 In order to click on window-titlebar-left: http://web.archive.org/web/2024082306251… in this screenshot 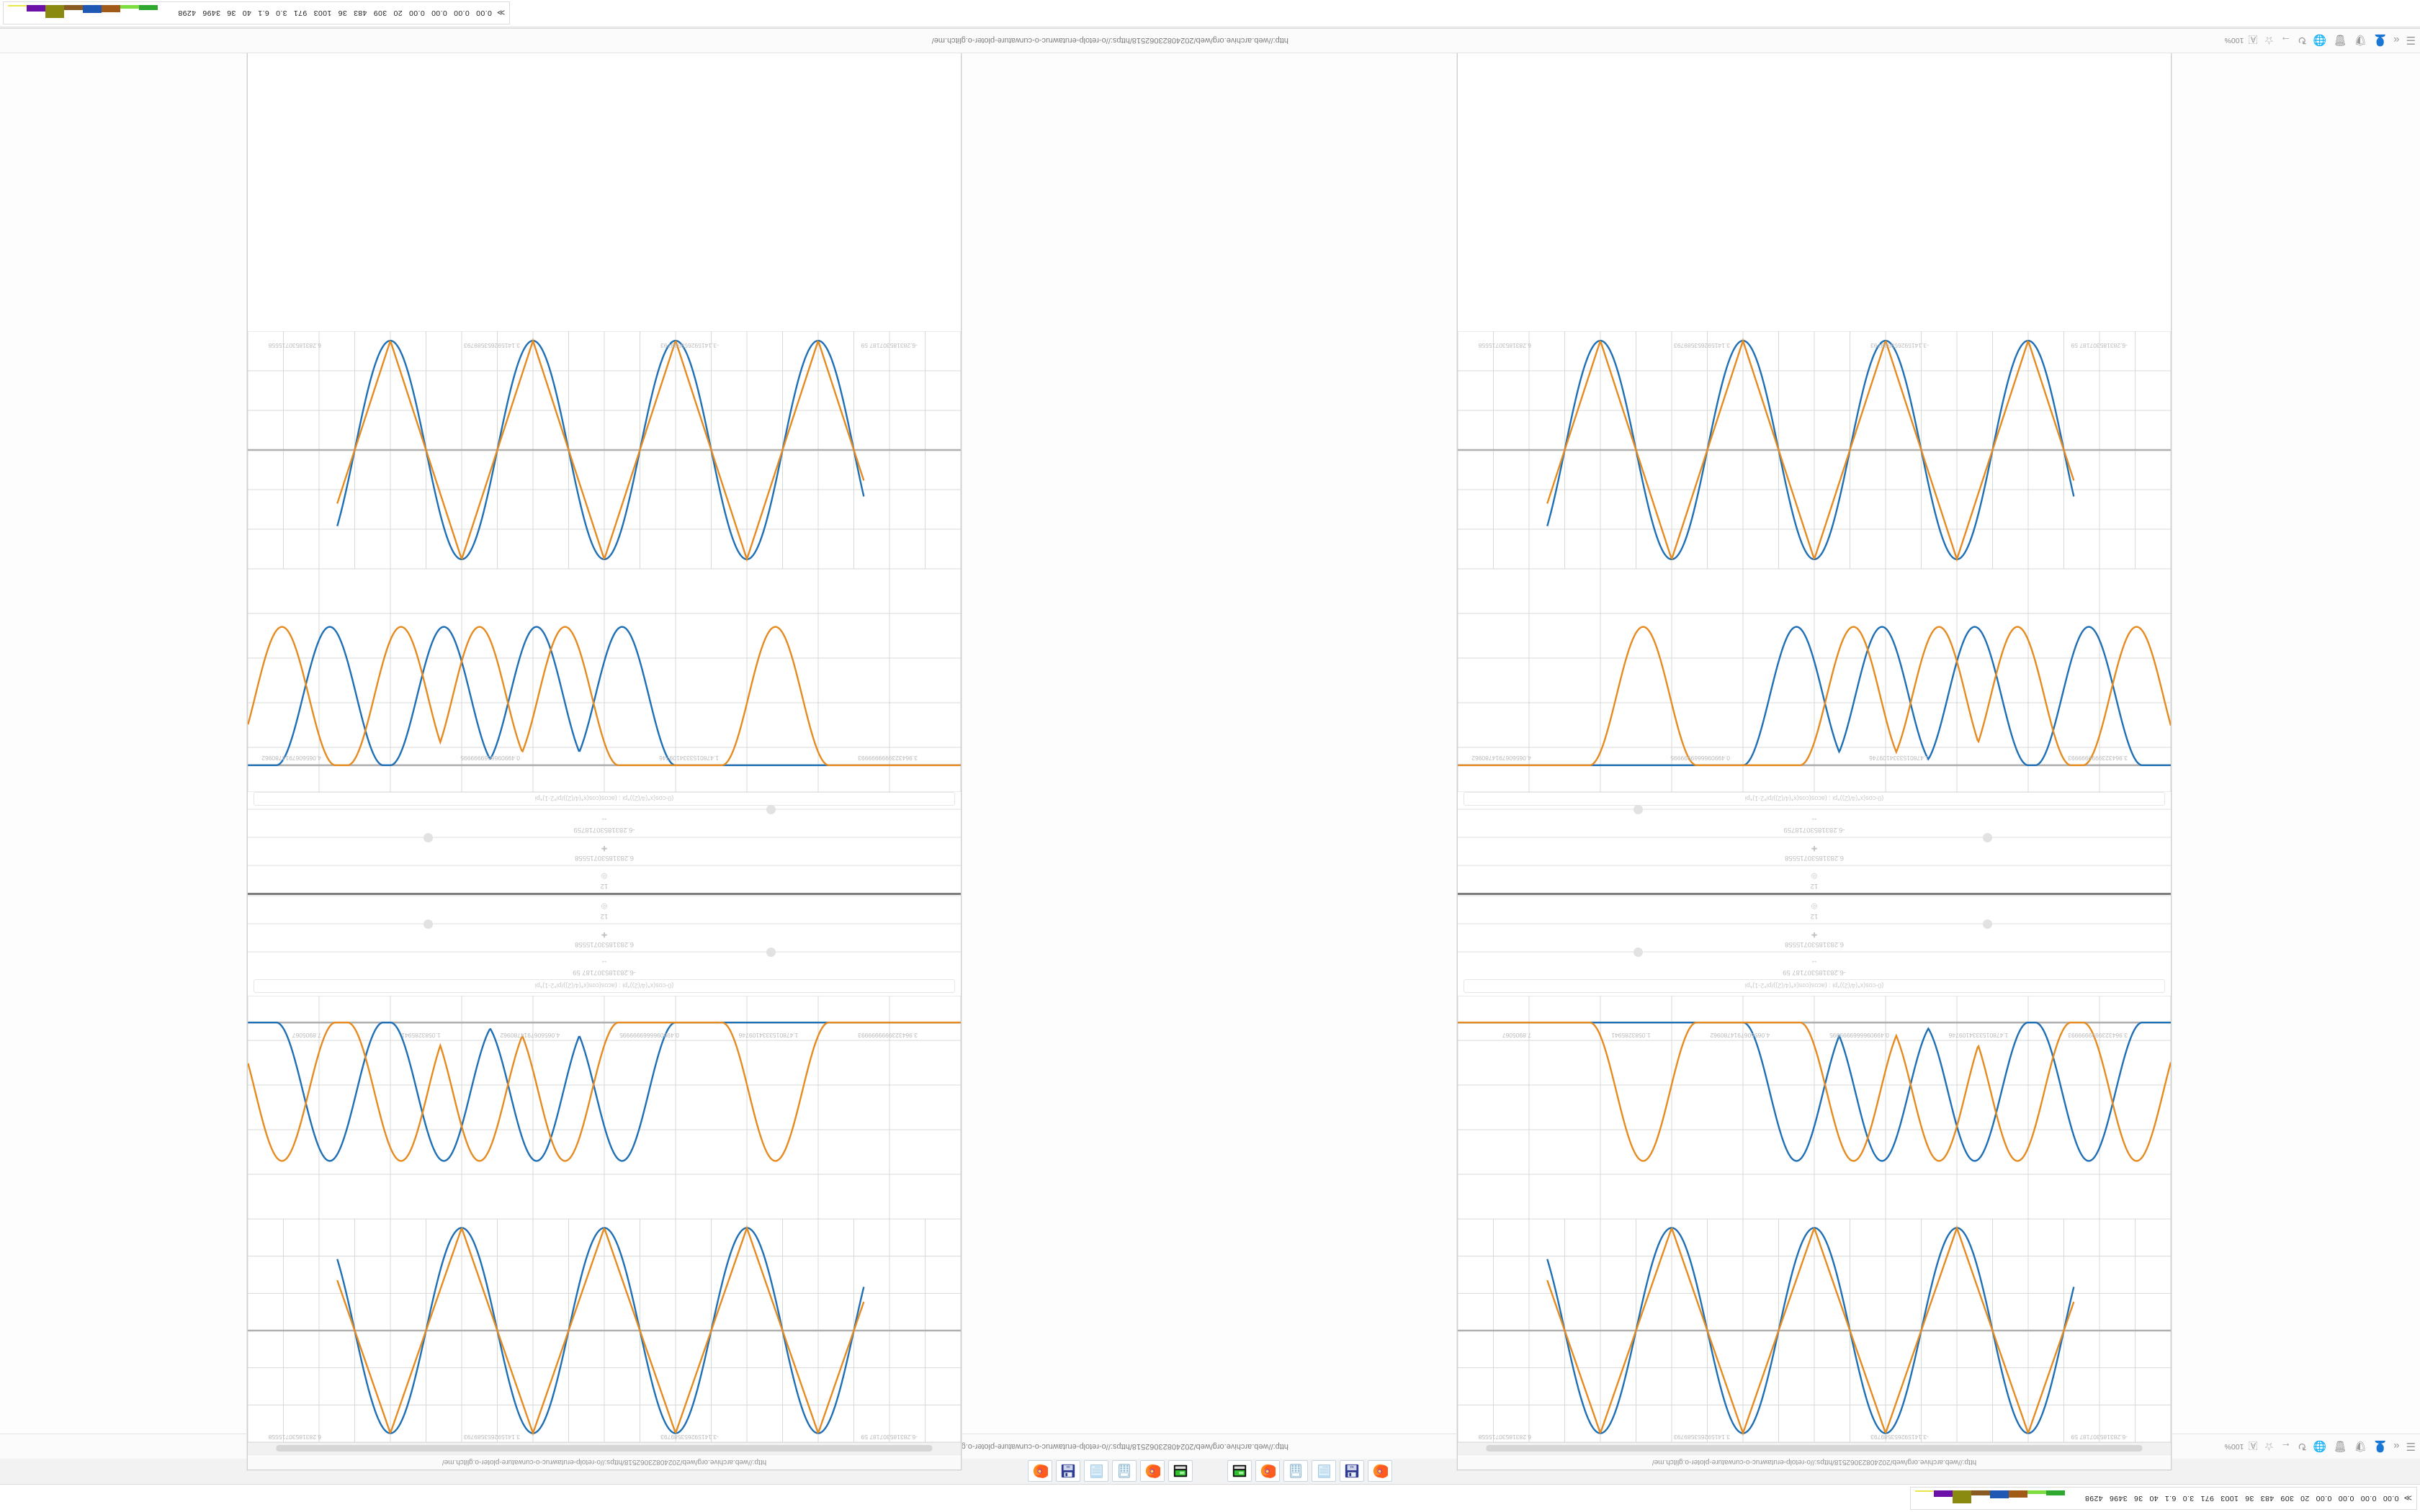, I will do `click(1814, 1462)`.